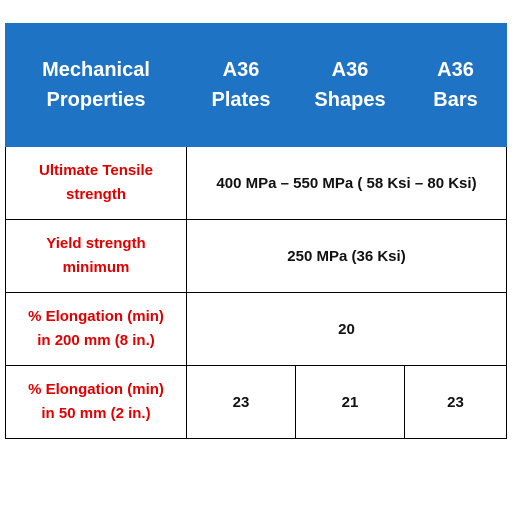  Describe the element at coordinates (350, 70) in the screenshot. I see `header-col2-line1: A36` at that location.